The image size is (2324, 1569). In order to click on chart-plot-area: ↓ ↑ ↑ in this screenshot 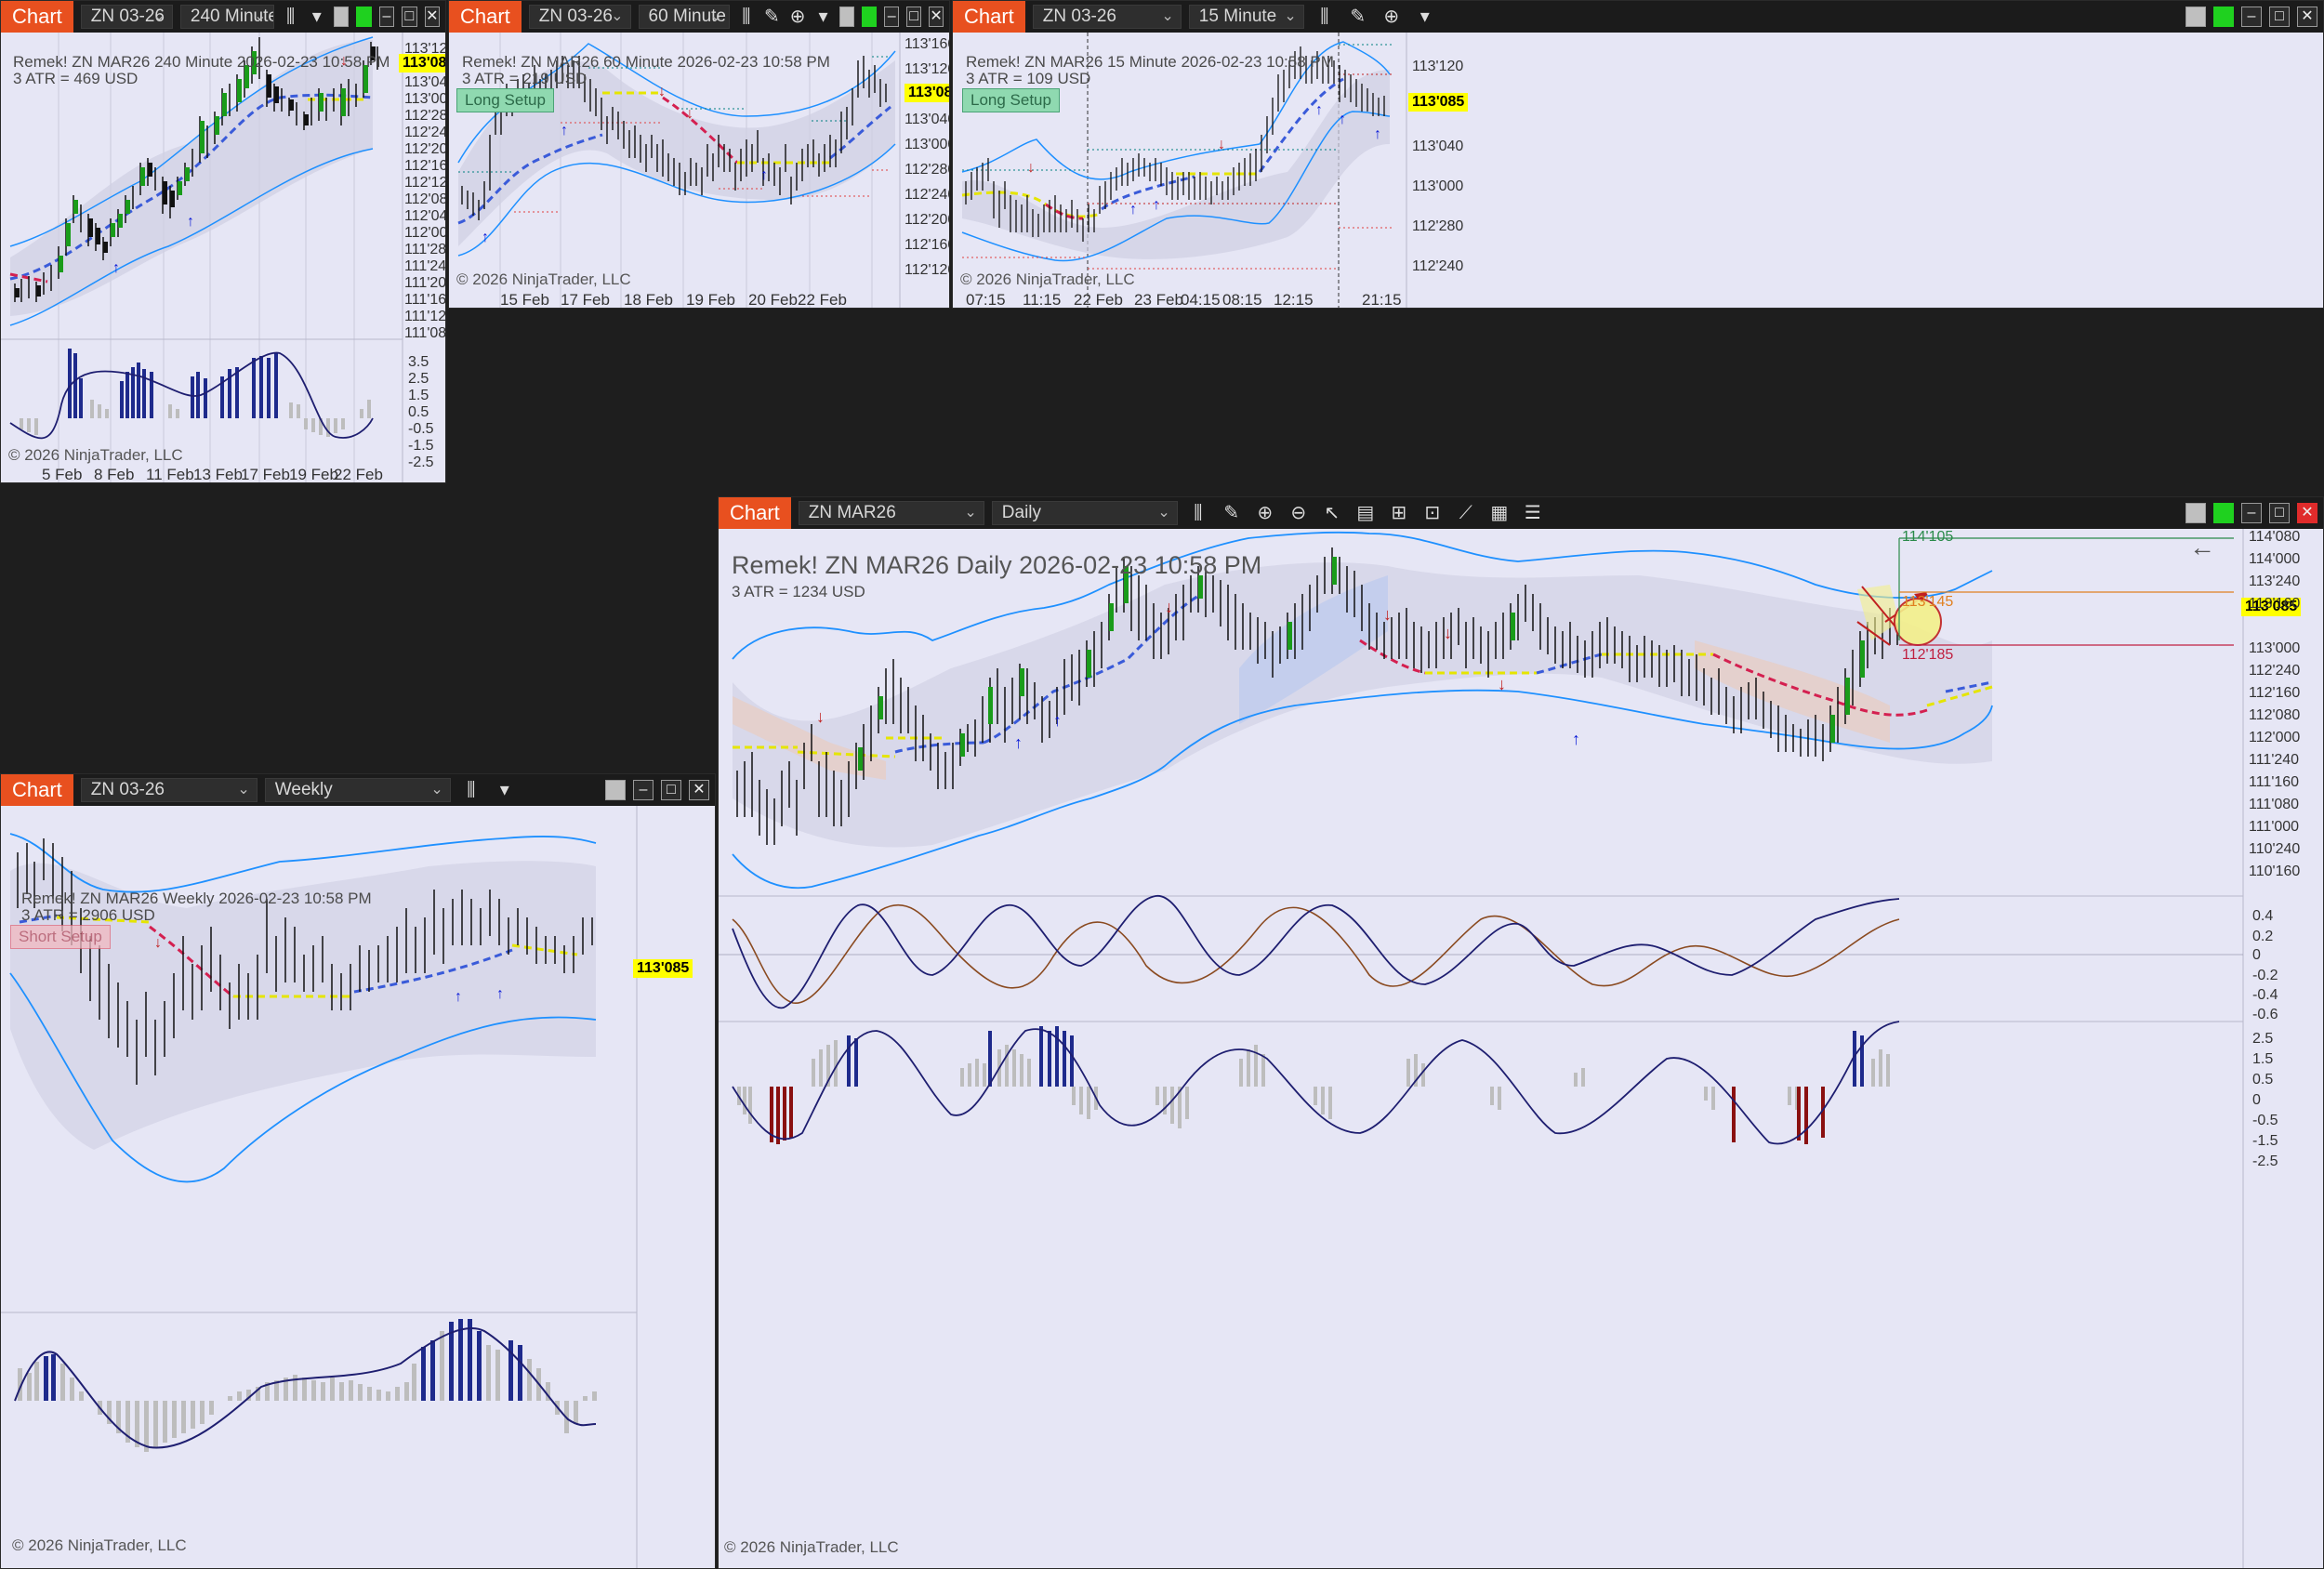, I will do `click(358, 1187)`.